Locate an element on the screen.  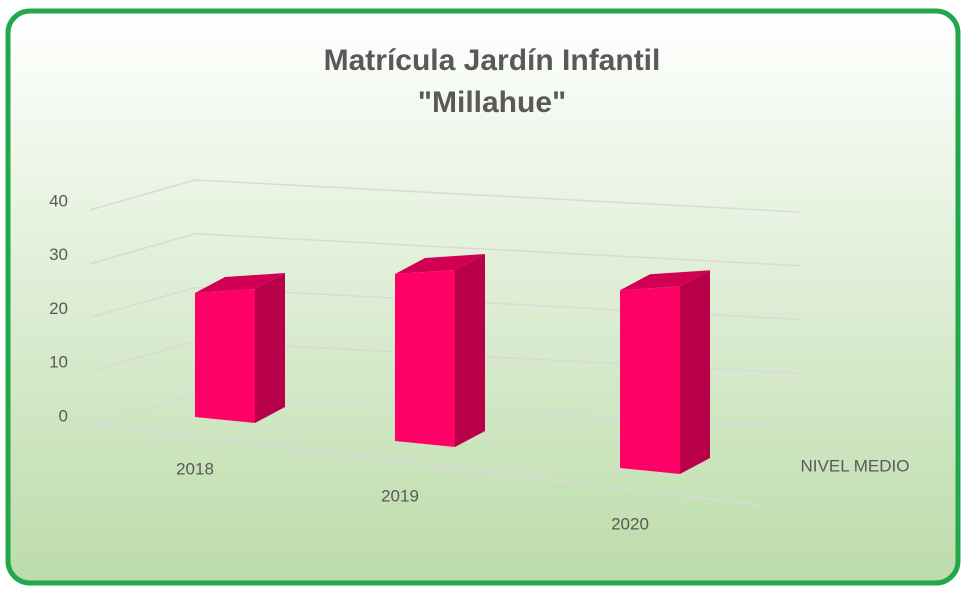
chart-title: "Millahue" is located at coordinates (492, 102).